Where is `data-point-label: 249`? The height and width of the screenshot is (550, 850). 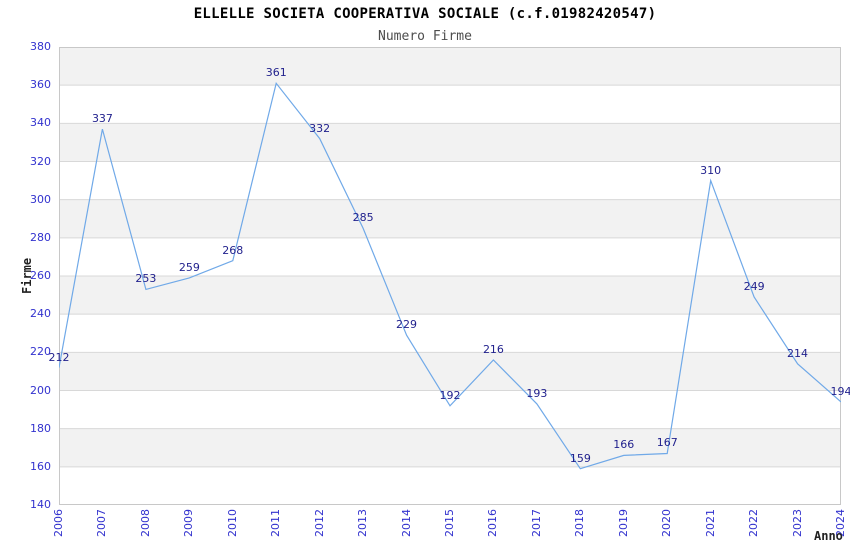 data-point-label: 249 is located at coordinates (754, 286).